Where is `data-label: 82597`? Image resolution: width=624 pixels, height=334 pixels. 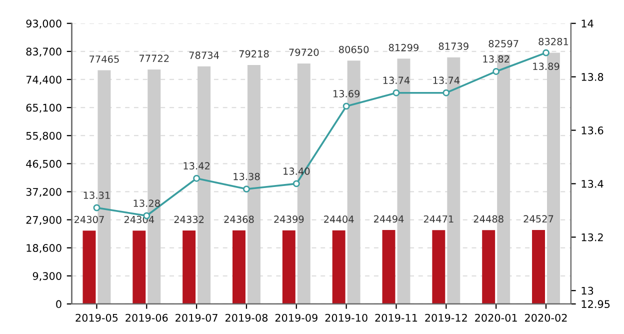
data-label: 82597 is located at coordinates (503, 44).